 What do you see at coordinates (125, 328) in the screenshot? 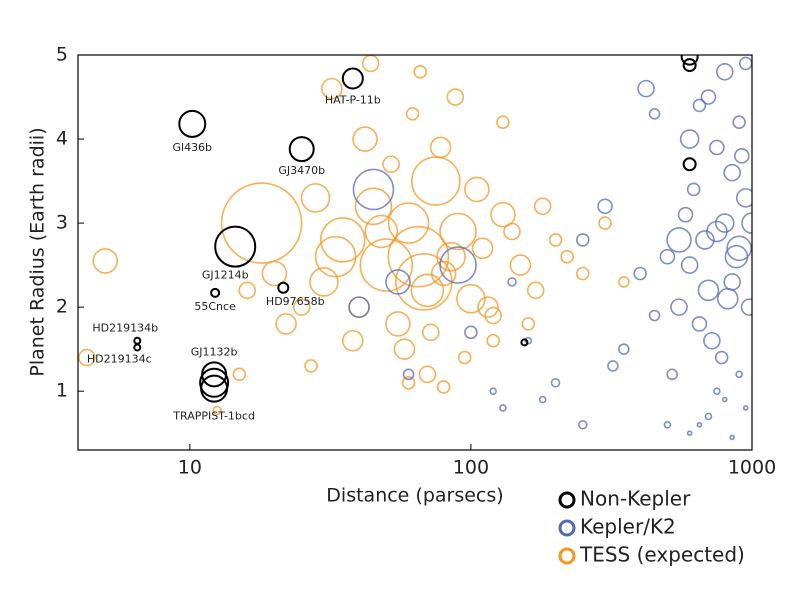
I see `point-label: HD219134b` at bounding box center [125, 328].